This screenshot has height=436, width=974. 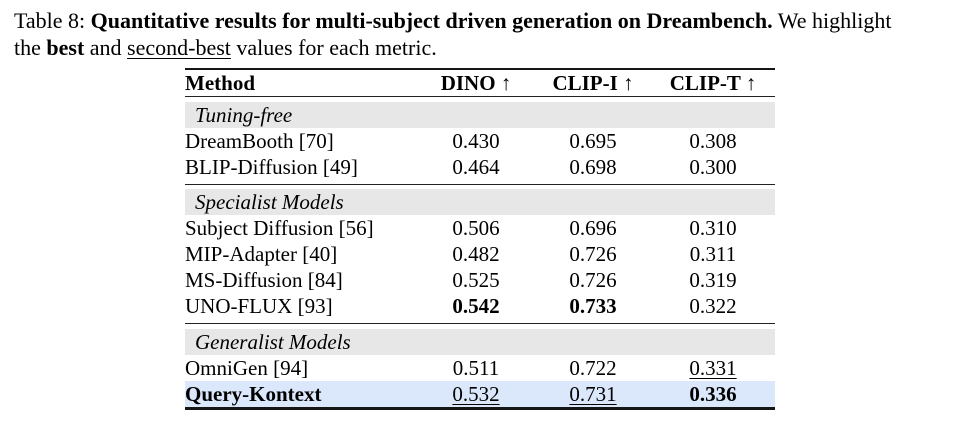 I want to click on clip-t-value: 0.310, so click(x=713, y=228).